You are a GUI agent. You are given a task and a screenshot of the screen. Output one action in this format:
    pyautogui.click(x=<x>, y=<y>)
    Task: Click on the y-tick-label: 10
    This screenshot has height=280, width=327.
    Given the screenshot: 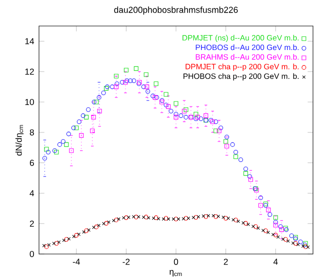 What is the action you would take?
    pyautogui.click(x=29, y=102)
    